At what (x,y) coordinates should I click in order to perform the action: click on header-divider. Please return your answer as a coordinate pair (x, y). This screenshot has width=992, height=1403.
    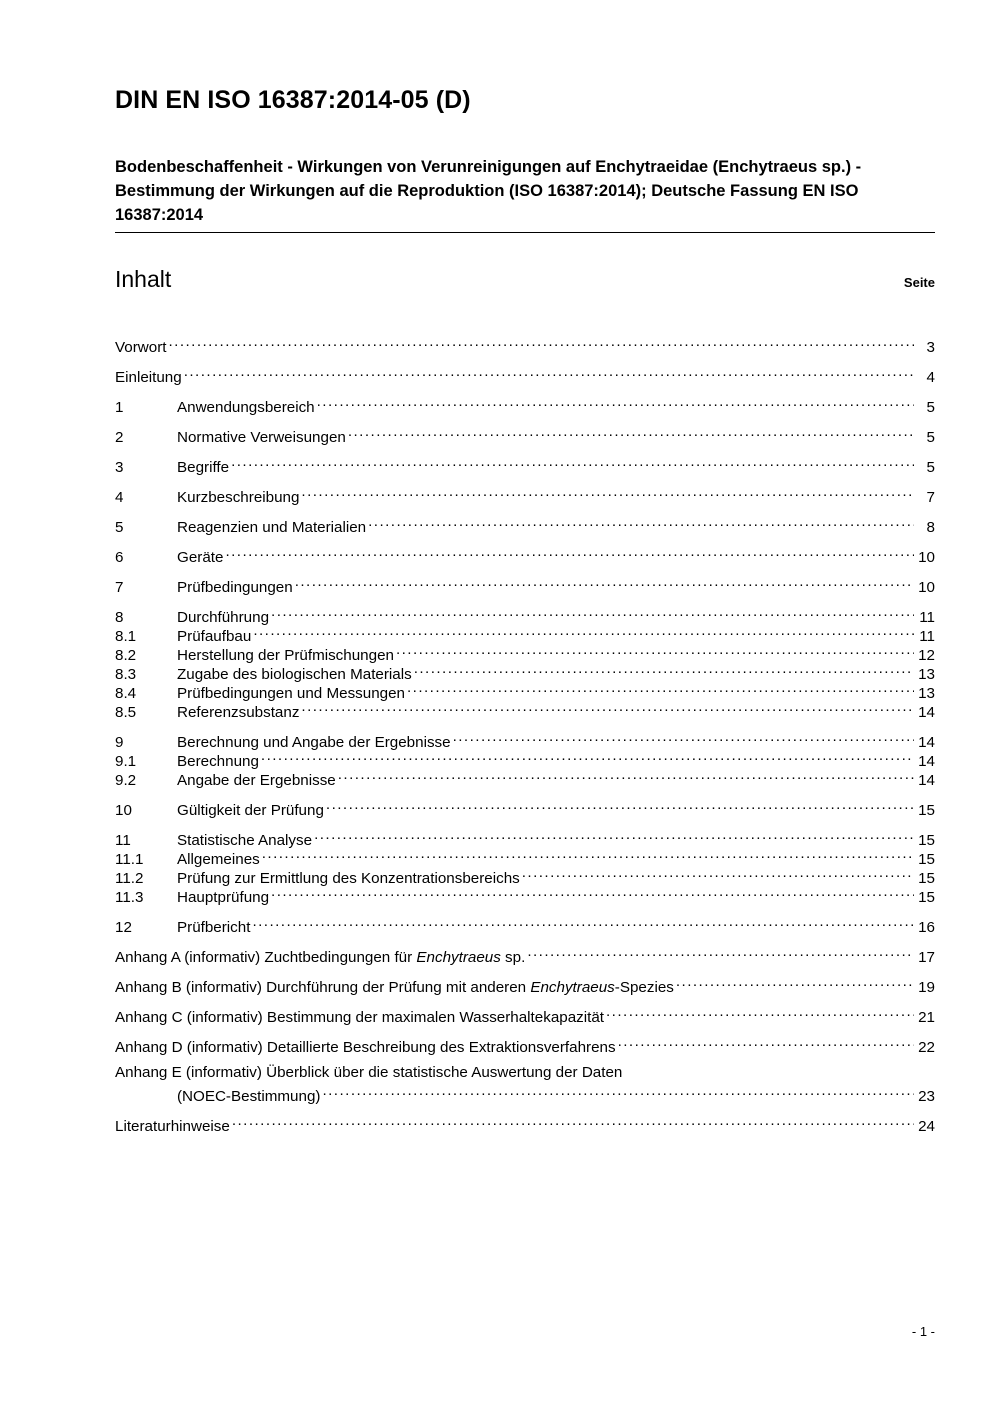
    Looking at the image, I should click on (525, 232).